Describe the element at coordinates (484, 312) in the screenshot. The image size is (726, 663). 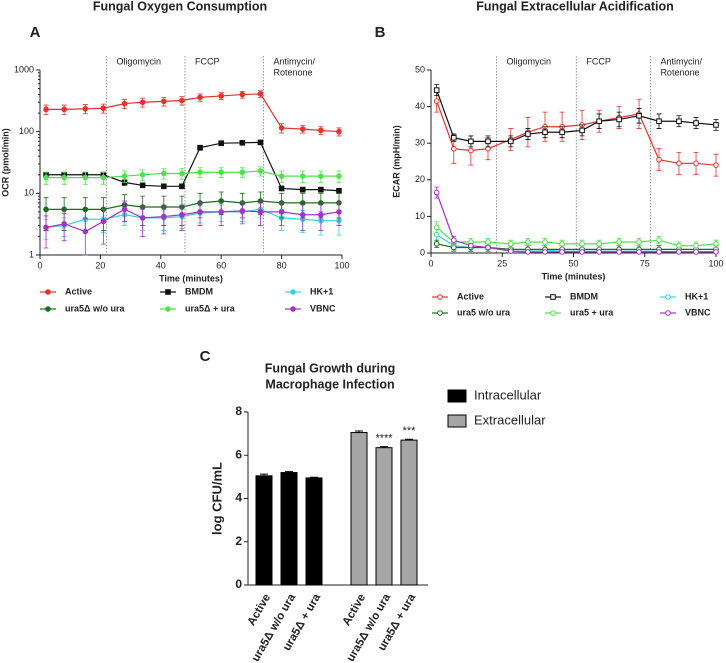
I see `legend-label: ura5 w/o ura` at that location.